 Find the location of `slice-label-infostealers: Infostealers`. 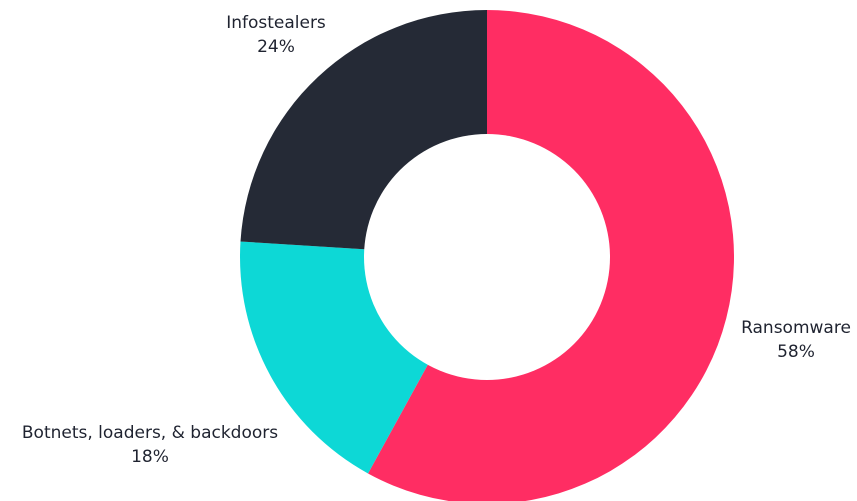

slice-label-infostealers: Infostealers is located at coordinates (276, 23).